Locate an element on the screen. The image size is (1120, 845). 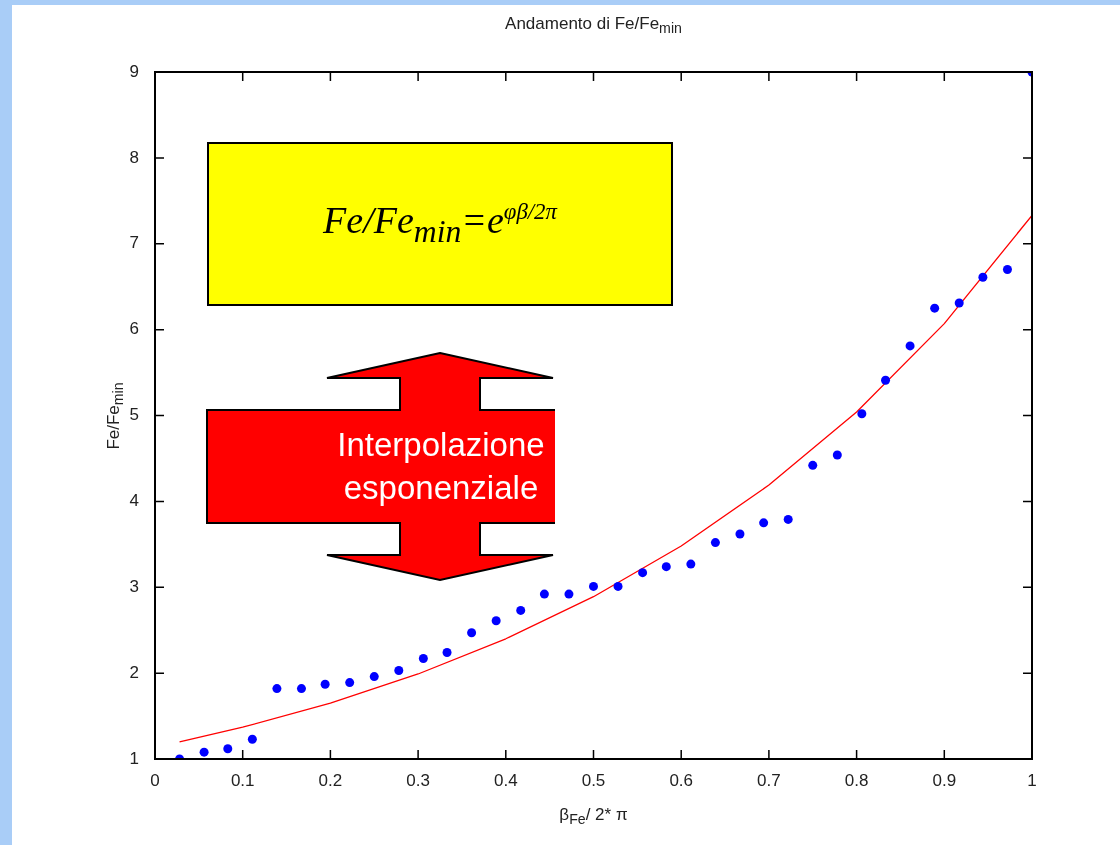
x-axis-title: β$_{Fe}$/ 2* π is located at coordinates (593, 816).